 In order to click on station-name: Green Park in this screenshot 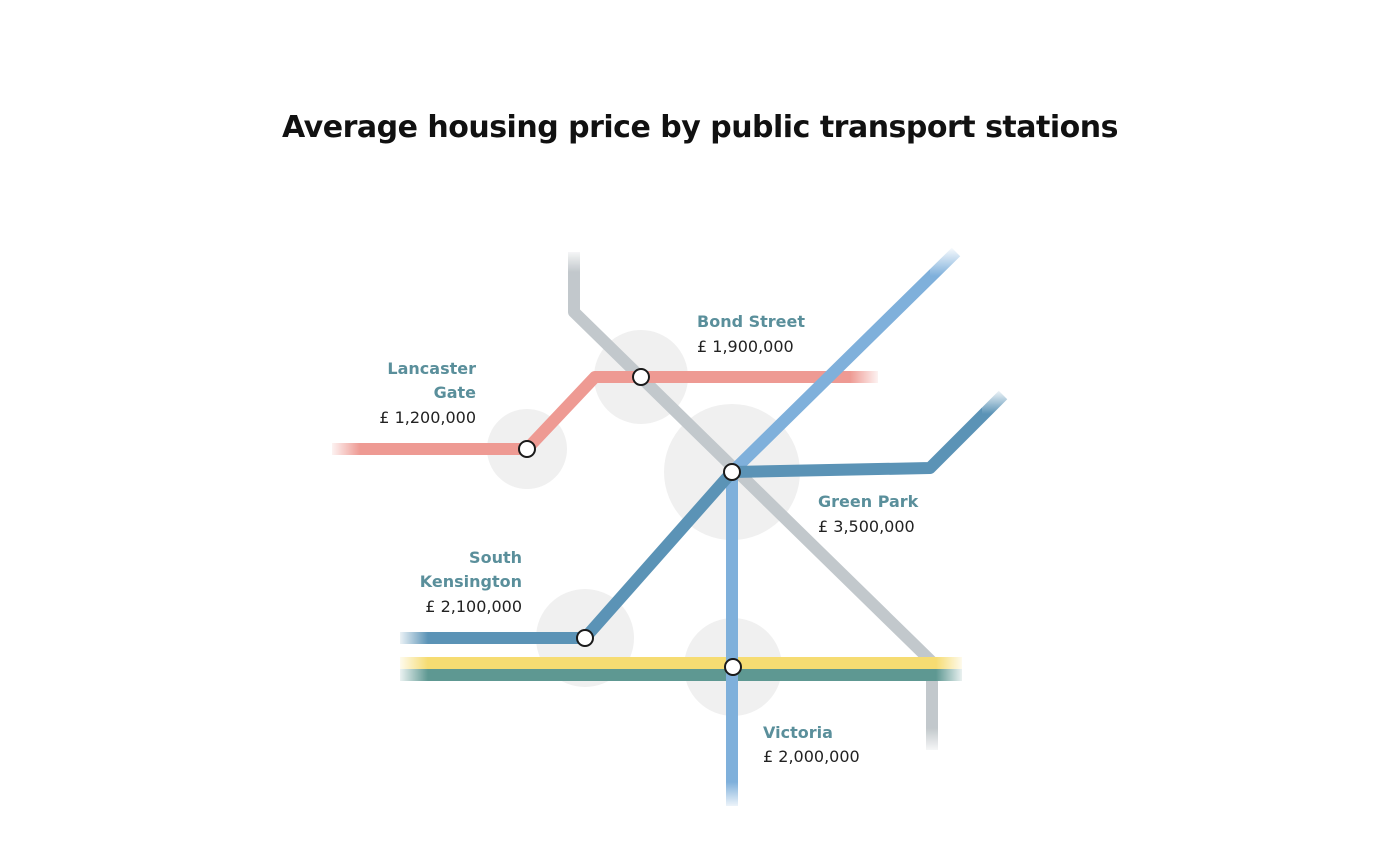, I will do `click(868, 501)`.